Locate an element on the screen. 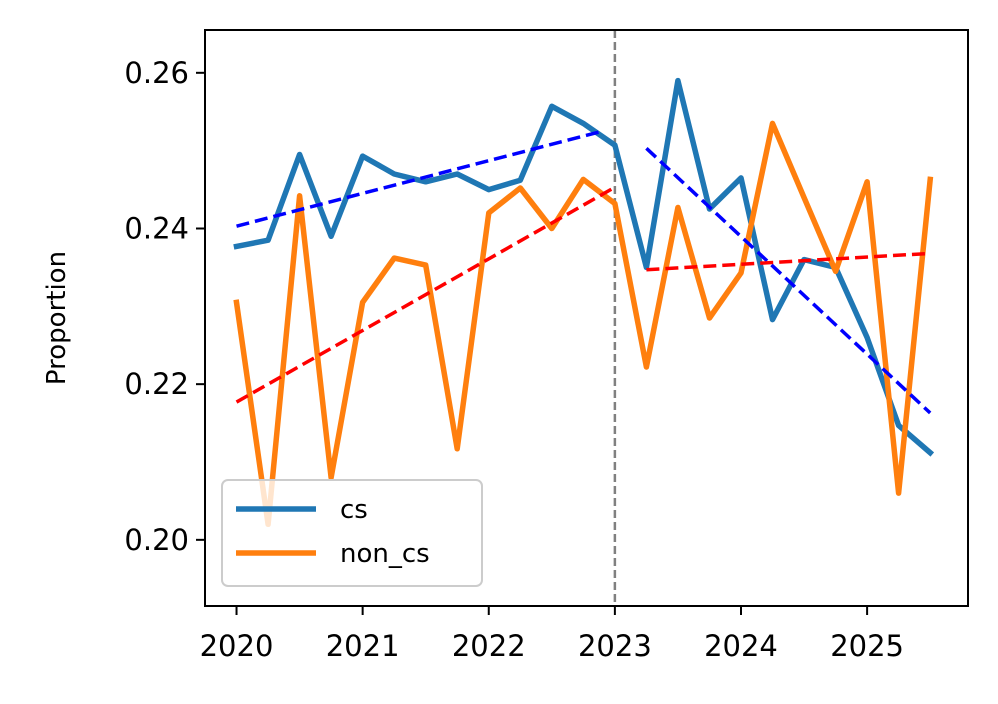 The image size is (998, 704). y-tick-label: 0.22 is located at coordinates (156, 384).